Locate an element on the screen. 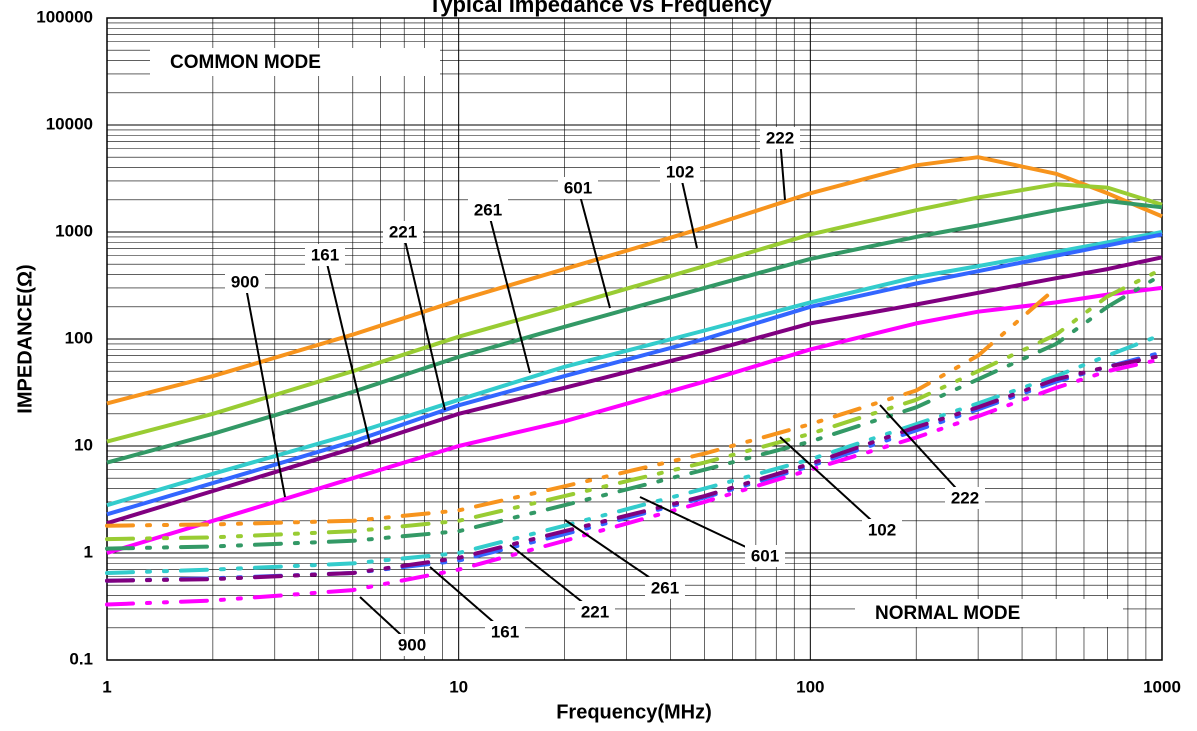  x-tick-label: 1 is located at coordinates (106, 686).